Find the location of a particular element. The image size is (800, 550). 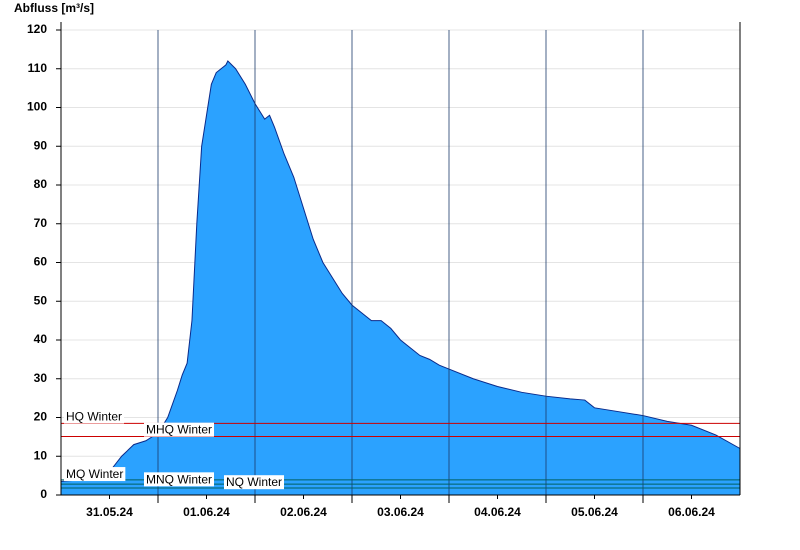

reference-label: NQ Winter is located at coordinates (254, 482).